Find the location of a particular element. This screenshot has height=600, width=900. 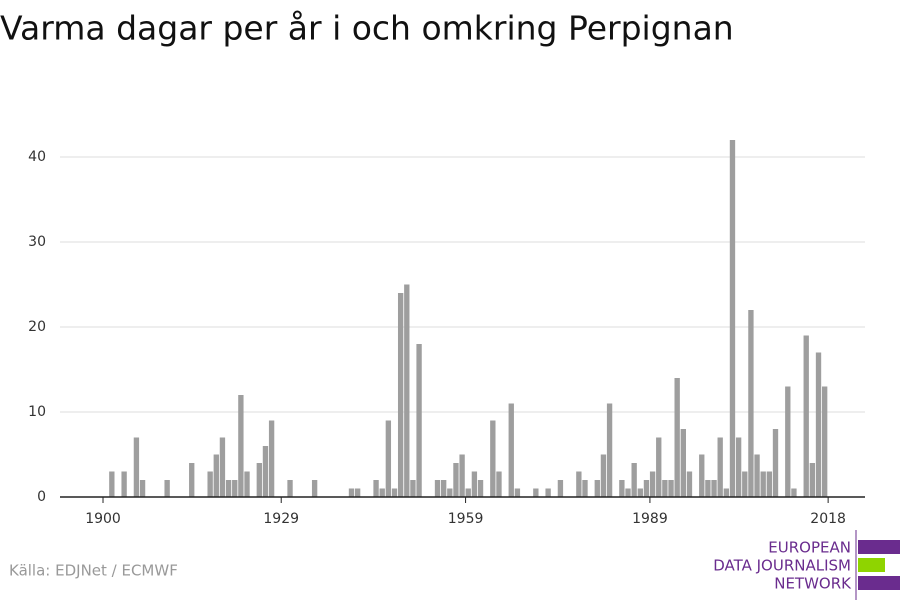

y-tick-label: 30 is located at coordinates (37, 242).